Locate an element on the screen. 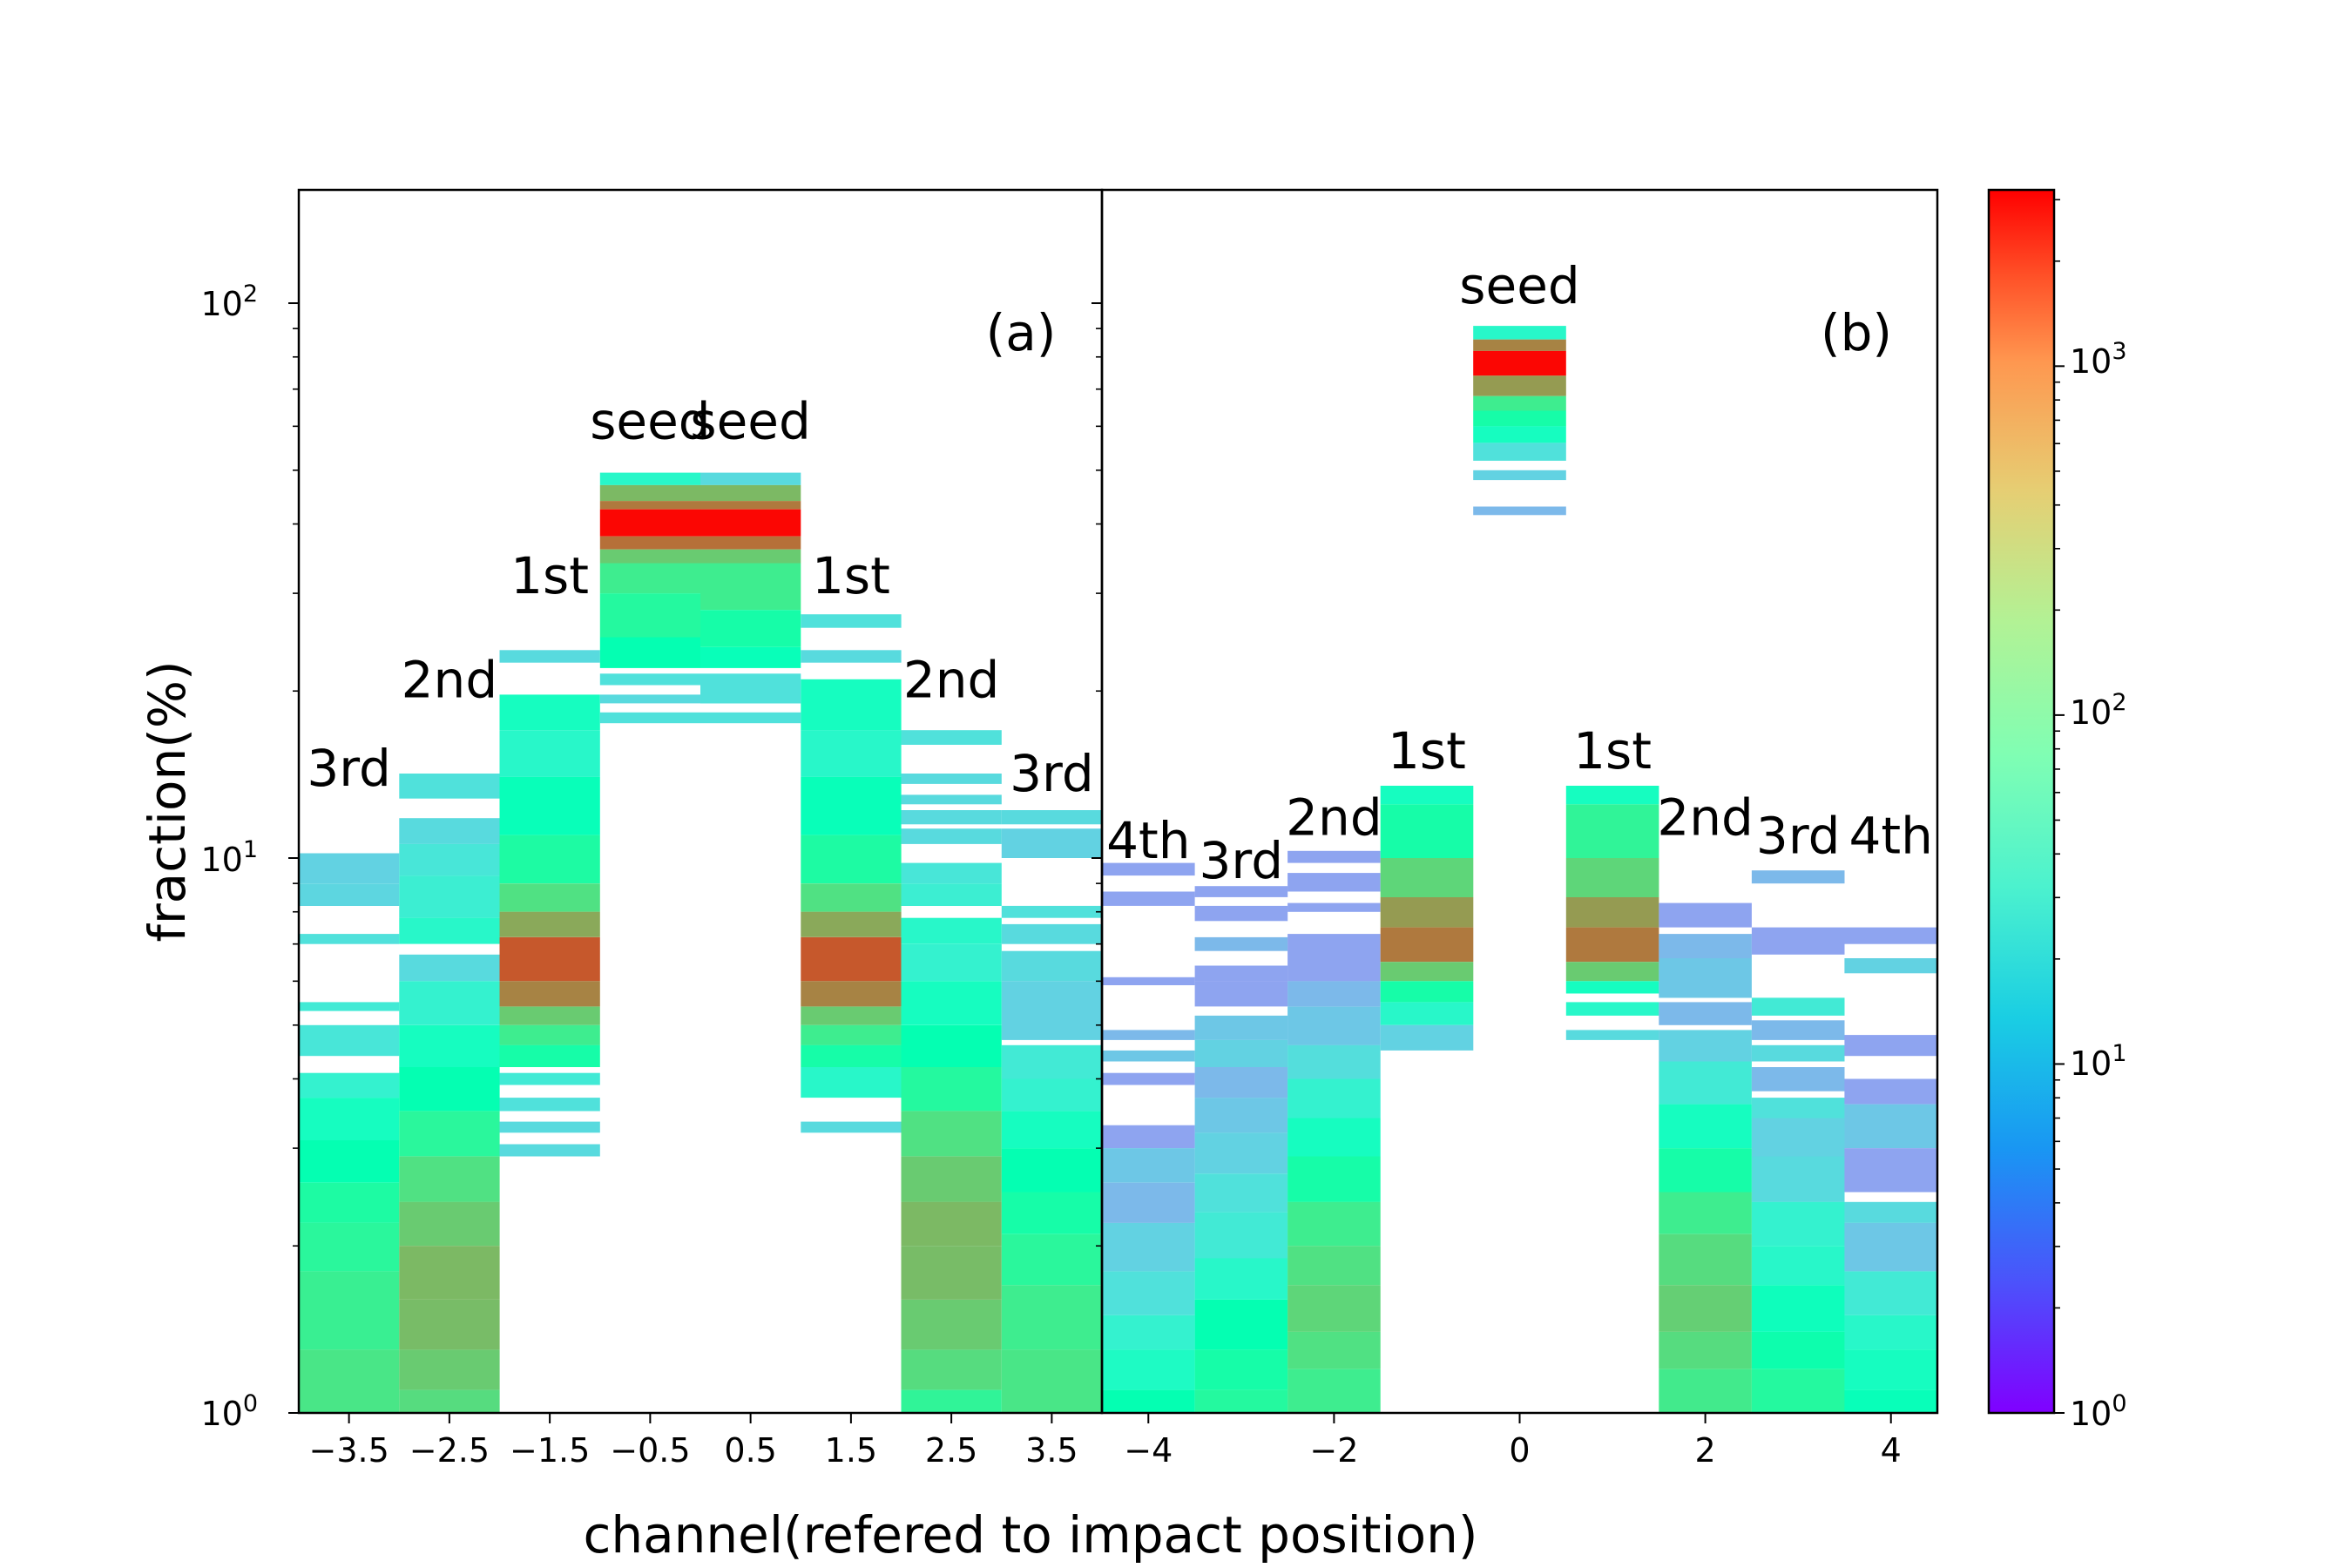 The width and height of the screenshot is (2352, 1568). panel-b-cell-col5-seg4 is located at coordinates (1612, 945).